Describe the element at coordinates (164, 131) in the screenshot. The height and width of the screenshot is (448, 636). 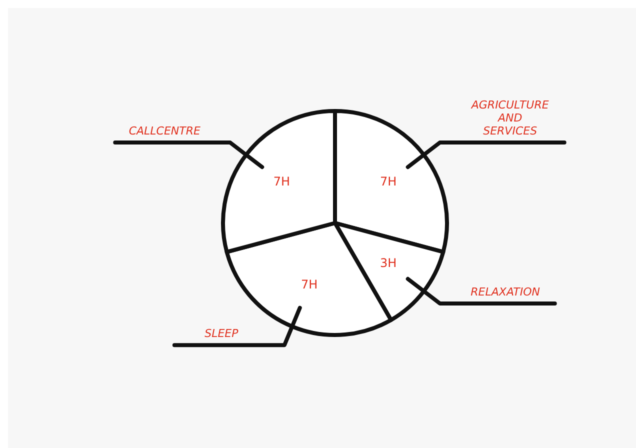
I see `slice-label: CALLCENTRE` at that location.